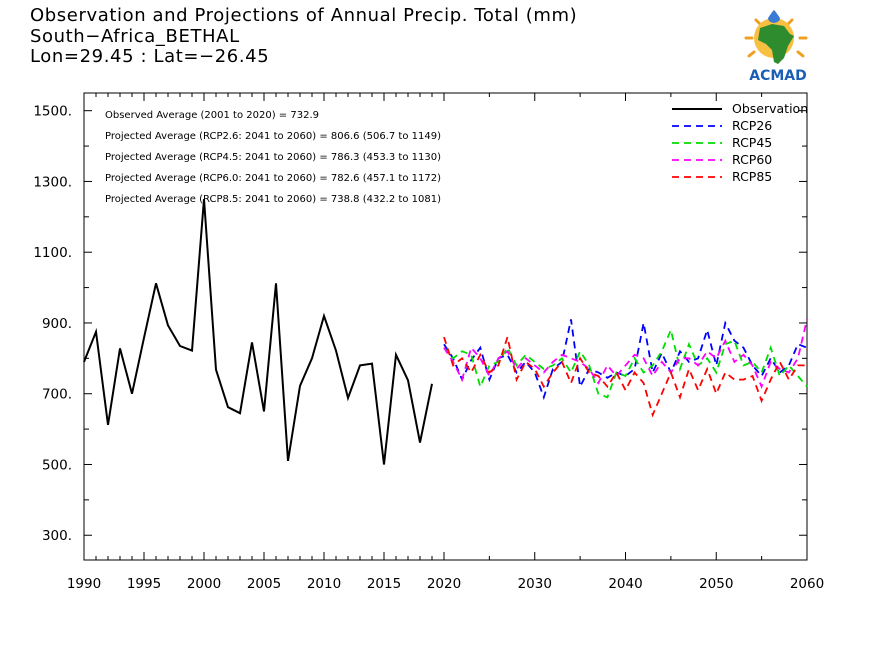  I want to click on chart-location: South−Africa_BETHAL, so click(135, 36).